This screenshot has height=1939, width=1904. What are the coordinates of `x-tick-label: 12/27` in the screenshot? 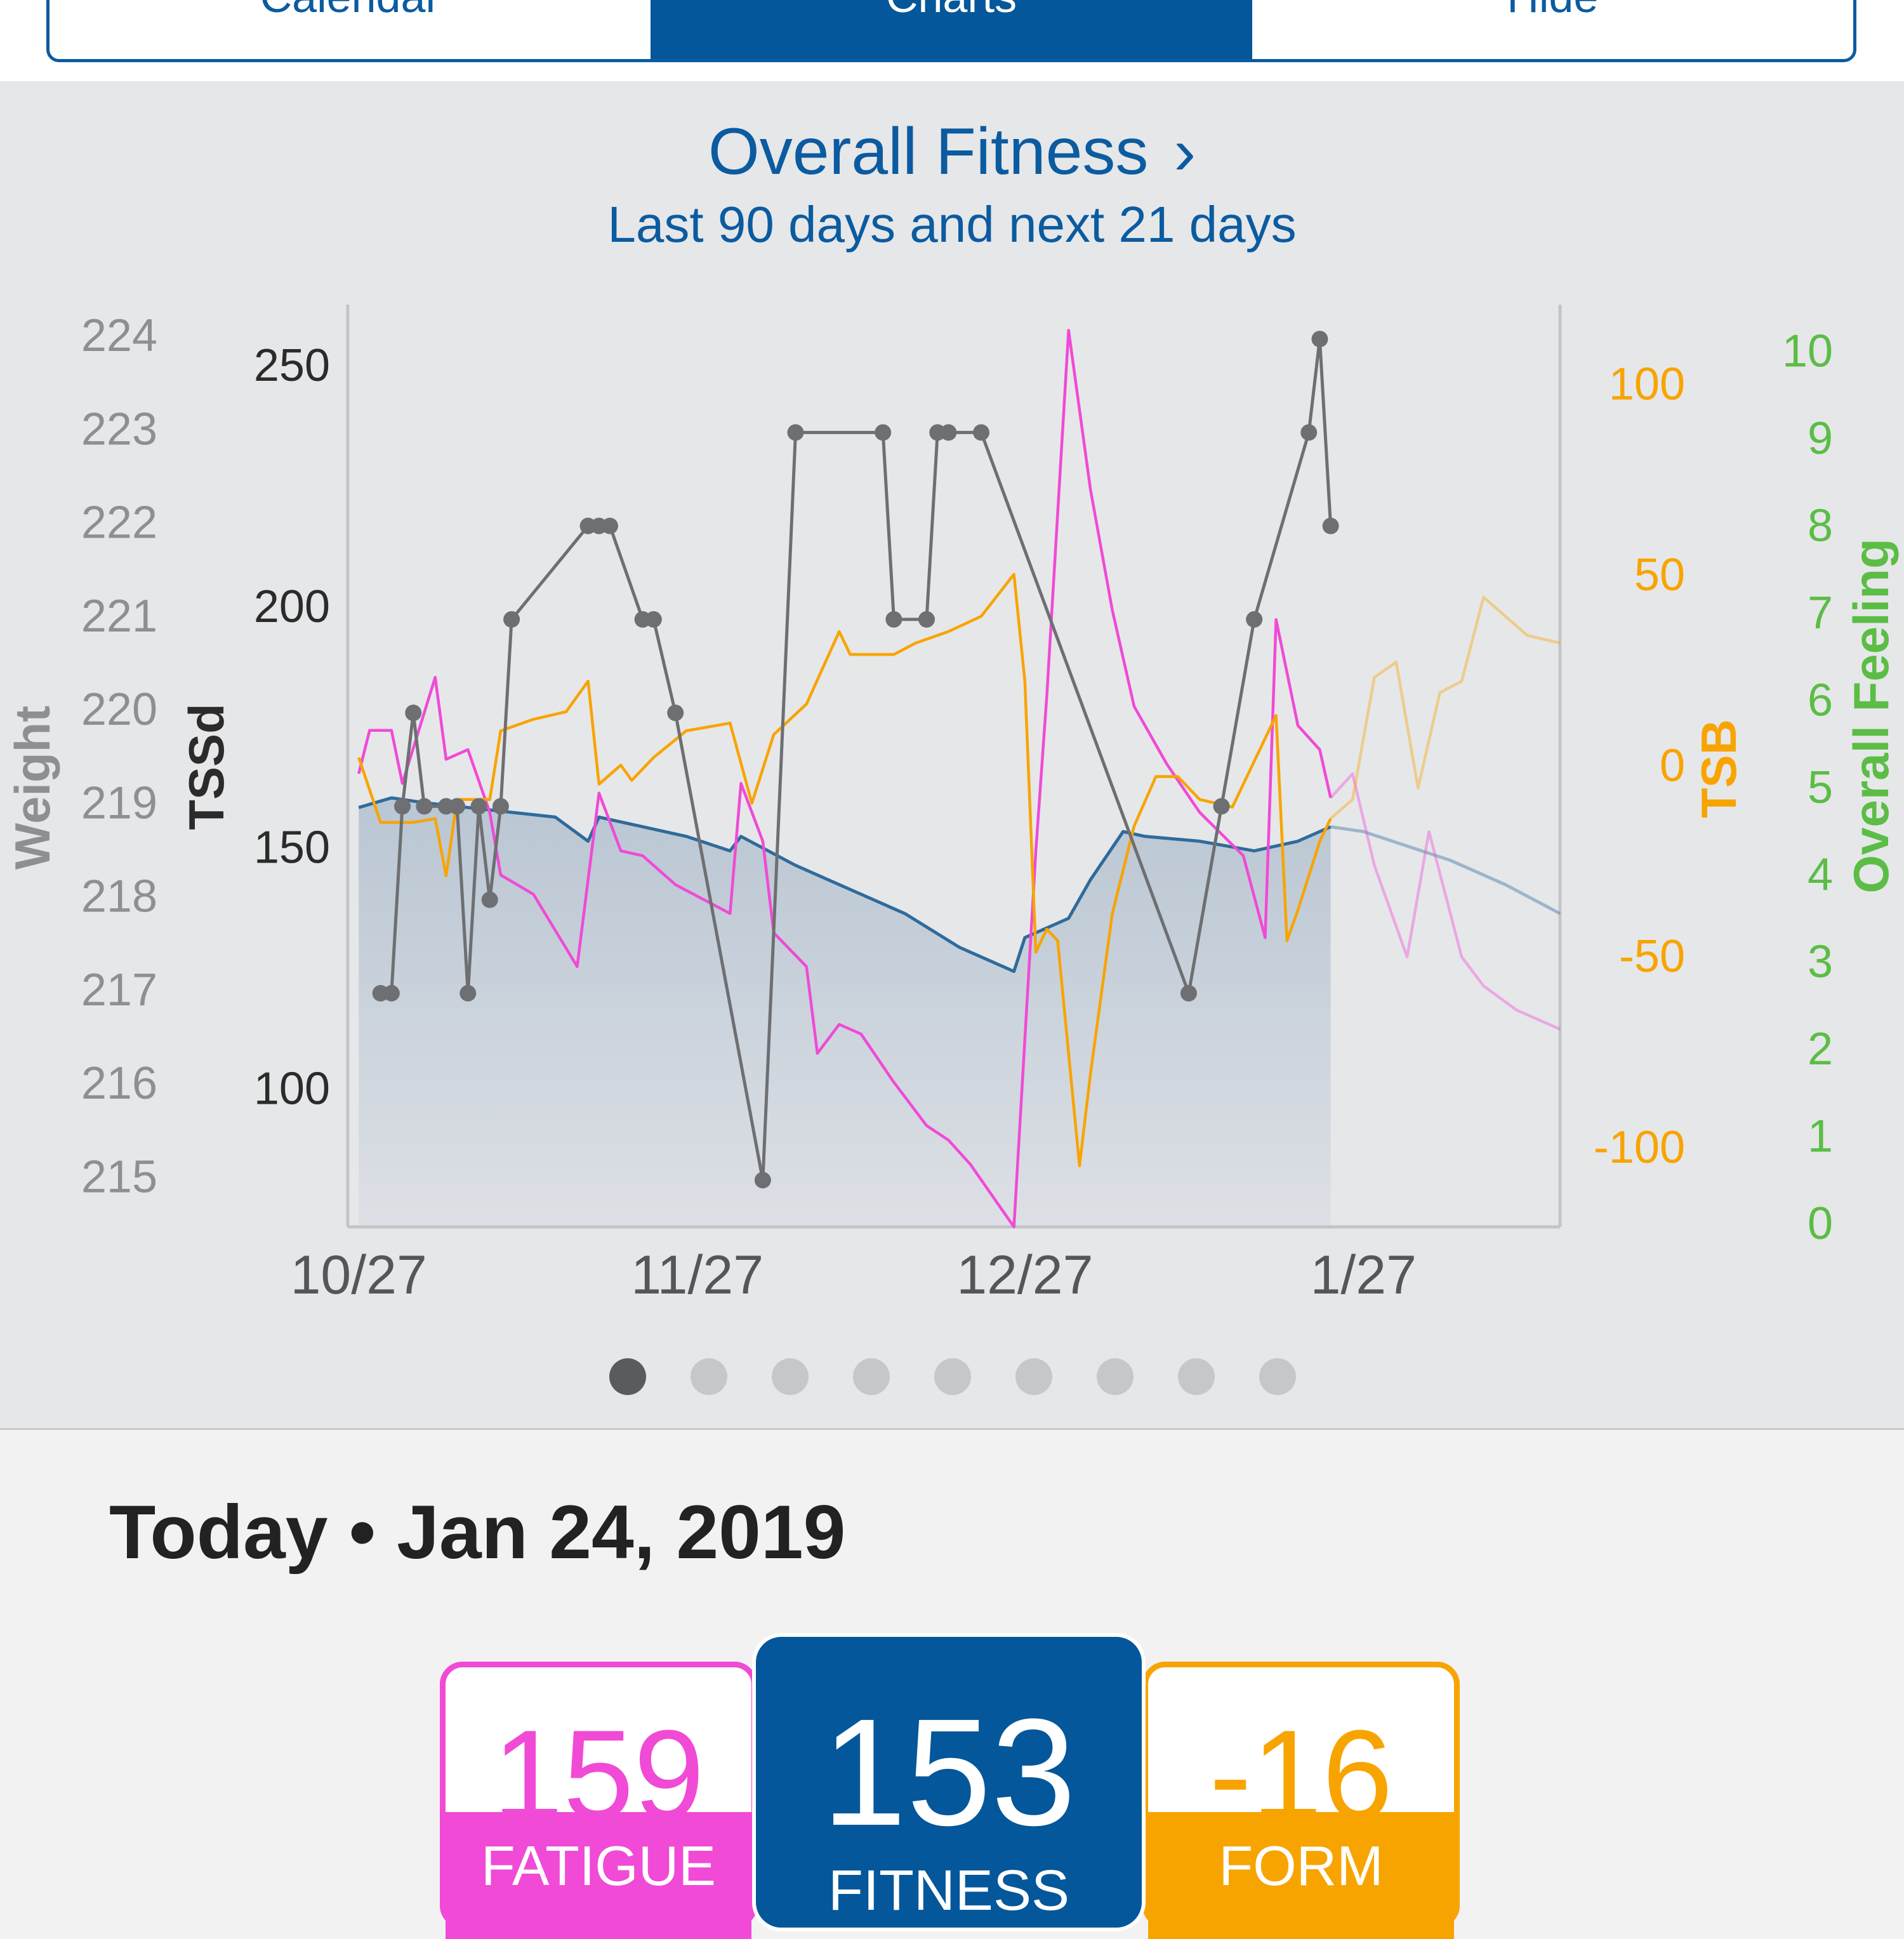 It's located at (1024, 1275).